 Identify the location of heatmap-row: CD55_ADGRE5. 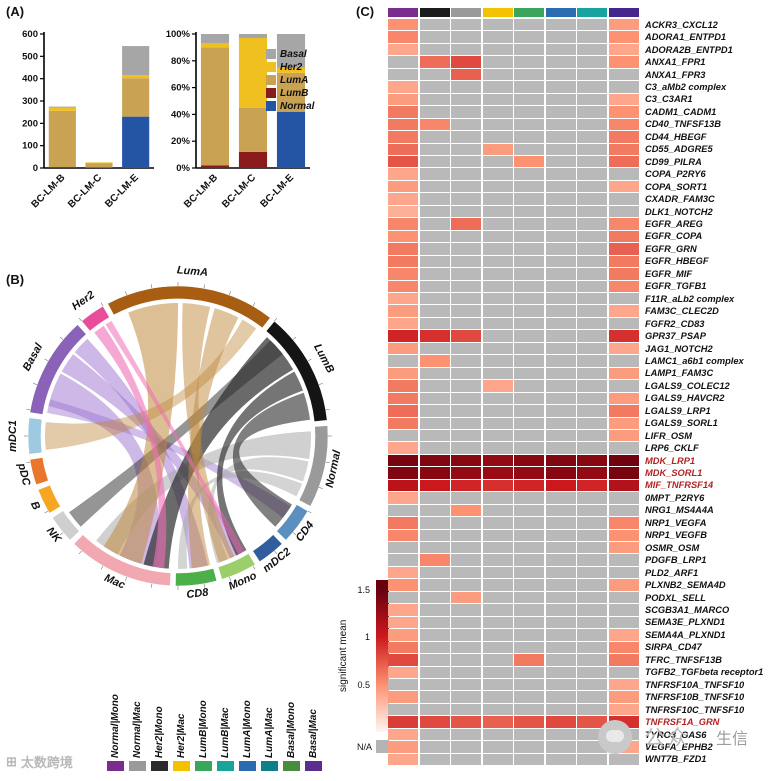
(575, 149).